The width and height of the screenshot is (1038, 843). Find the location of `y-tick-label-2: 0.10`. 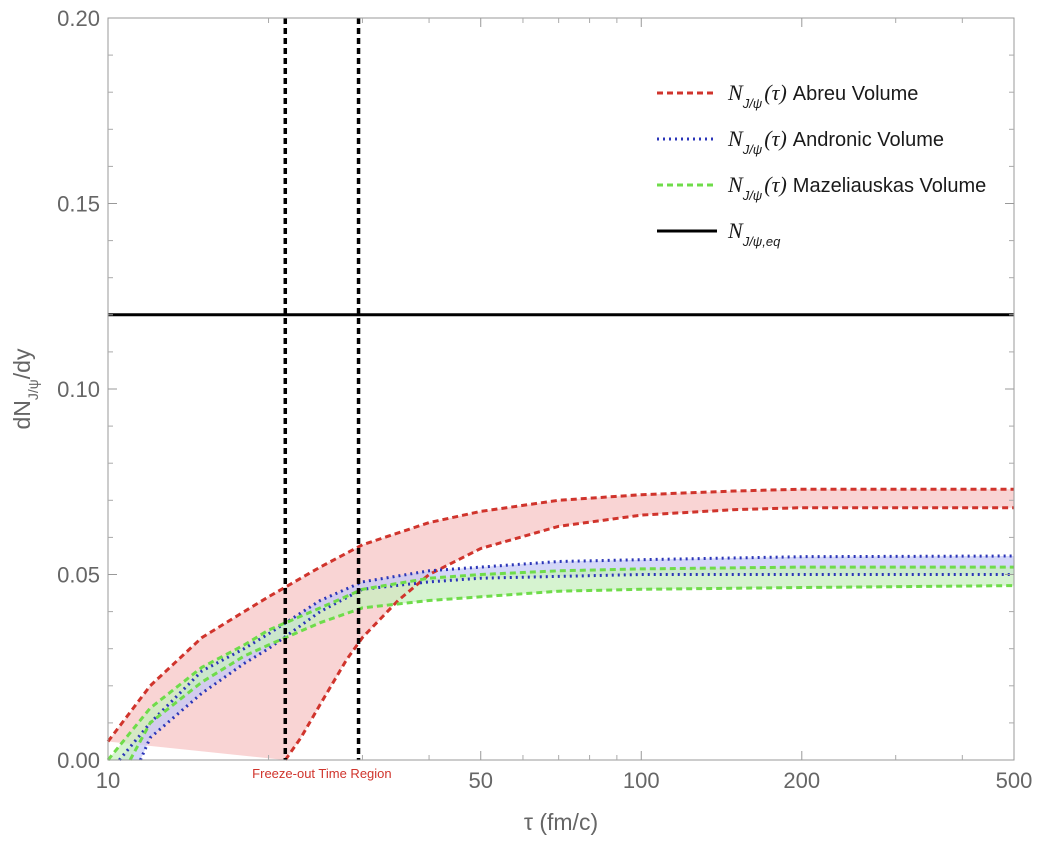

y-tick-label-2: 0.10 is located at coordinates (78, 389).